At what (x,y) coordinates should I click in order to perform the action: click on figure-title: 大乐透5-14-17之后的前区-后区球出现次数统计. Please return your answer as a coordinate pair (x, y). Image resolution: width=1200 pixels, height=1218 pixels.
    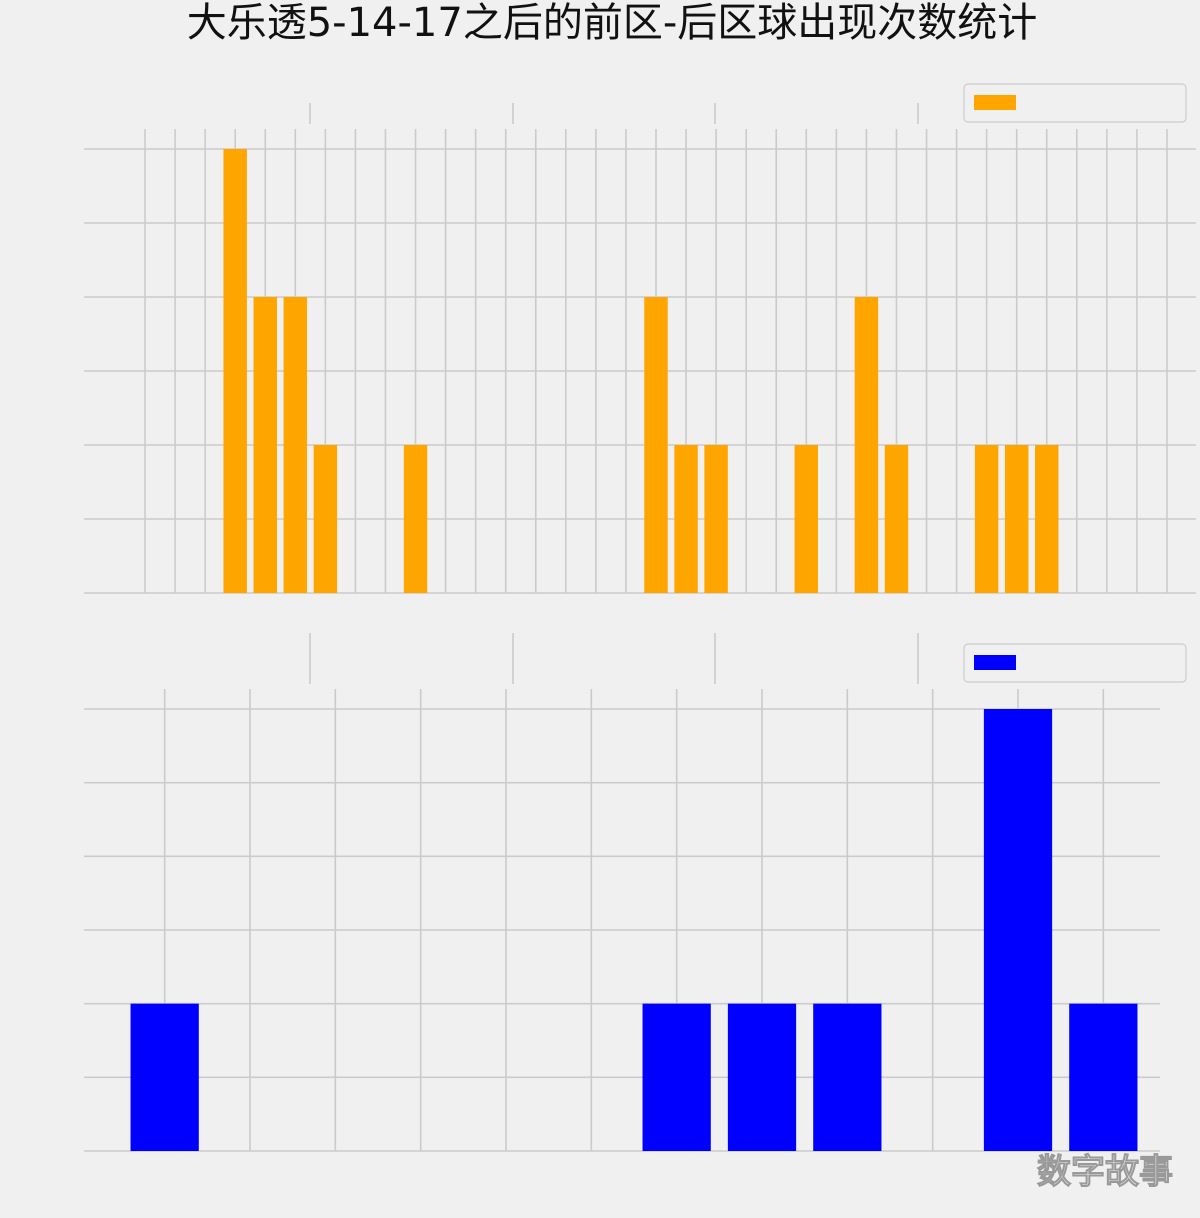
    Looking at the image, I should click on (612, 23).